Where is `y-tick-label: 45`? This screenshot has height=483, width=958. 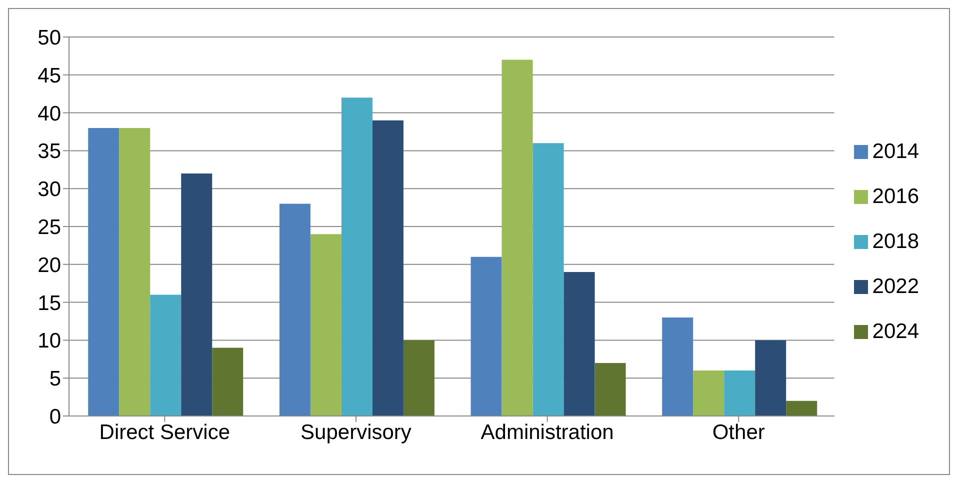 y-tick-label: 45 is located at coordinates (49, 76).